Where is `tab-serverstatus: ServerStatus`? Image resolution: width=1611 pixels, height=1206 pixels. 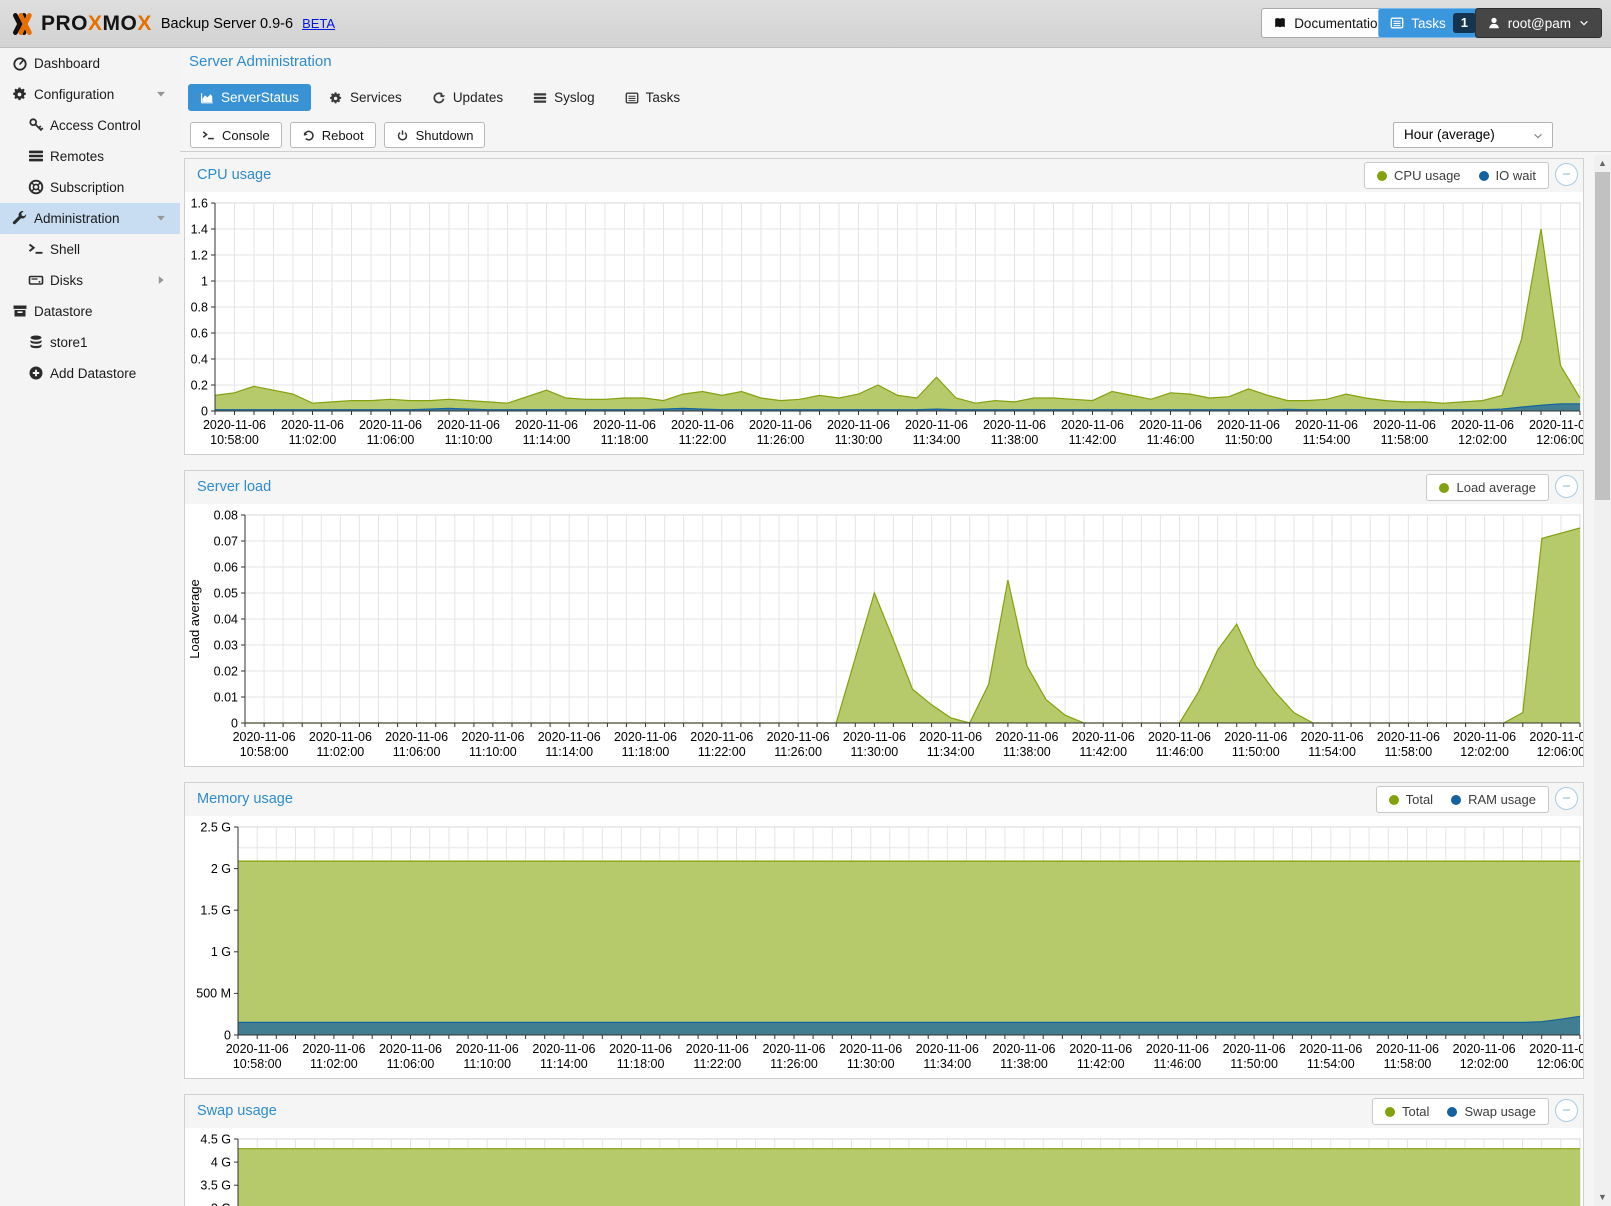
tab-serverstatus: ServerStatus is located at coordinates (250, 97).